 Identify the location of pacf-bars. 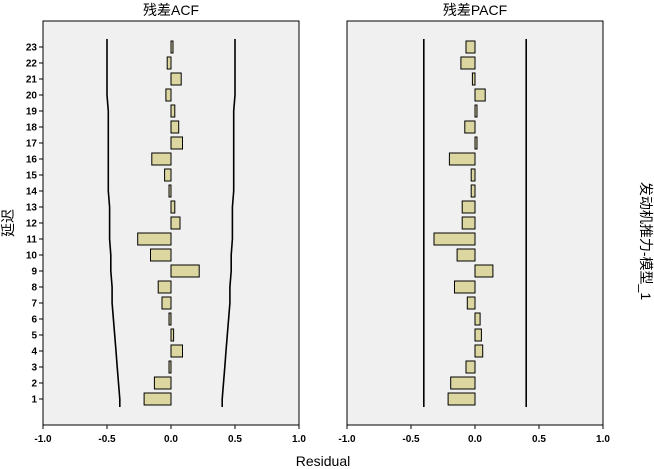
(463, 223).